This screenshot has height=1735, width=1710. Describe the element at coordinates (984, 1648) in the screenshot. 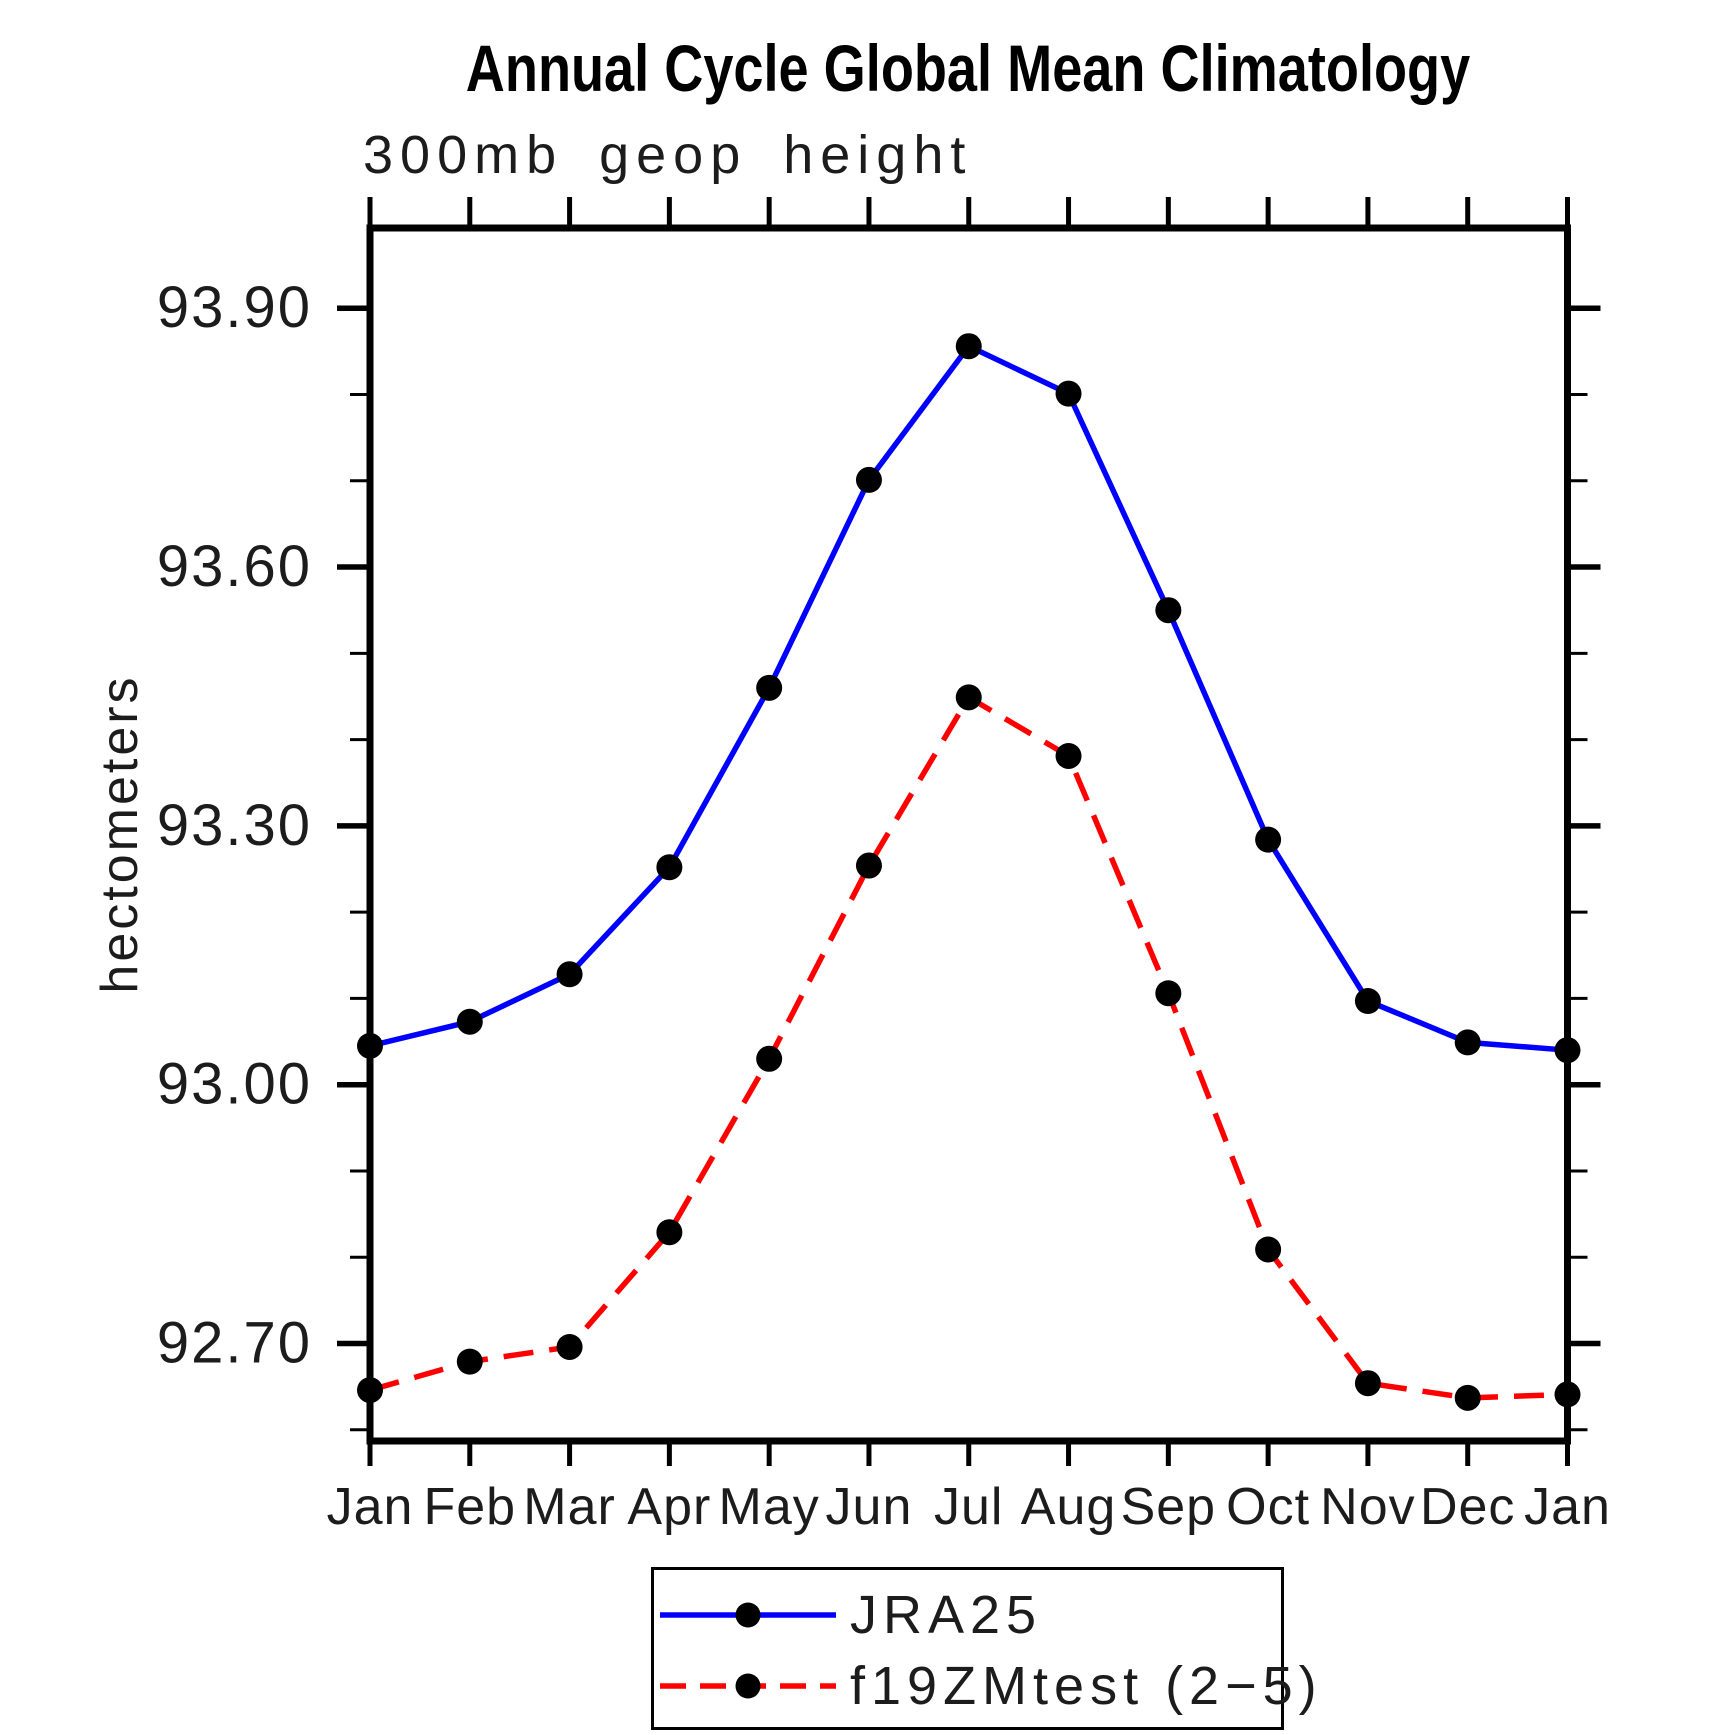

I see `legend: JRA25 f19ZMtest (2−5)` at that location.